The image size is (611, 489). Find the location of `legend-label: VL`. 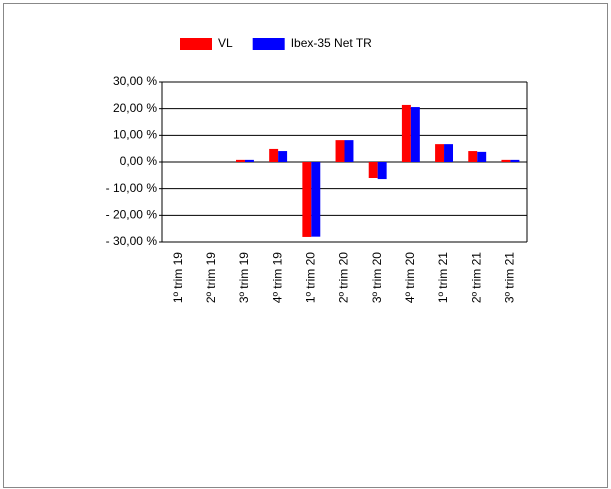

legend-label: VL is located at coordinates (225, 43).